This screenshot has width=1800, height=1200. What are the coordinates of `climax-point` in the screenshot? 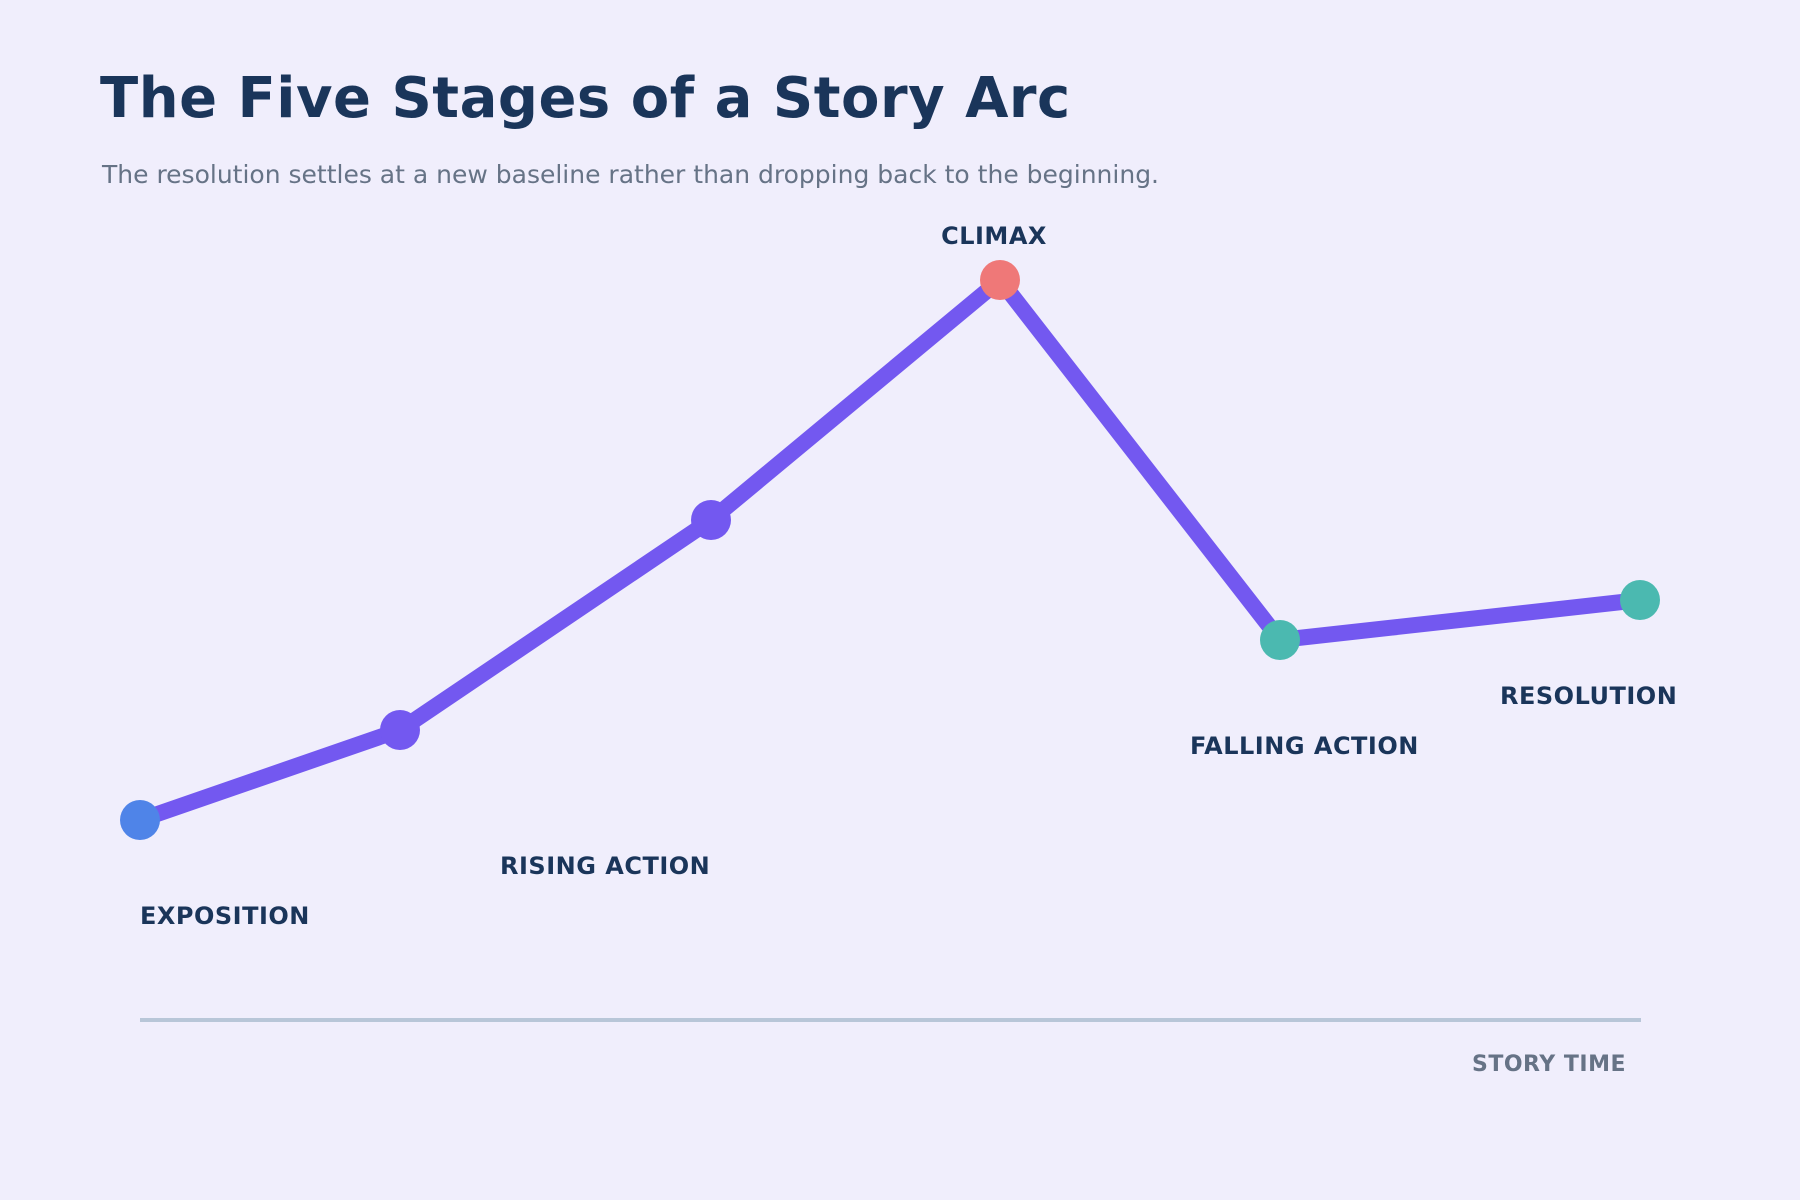 It's located at (1000, 280).